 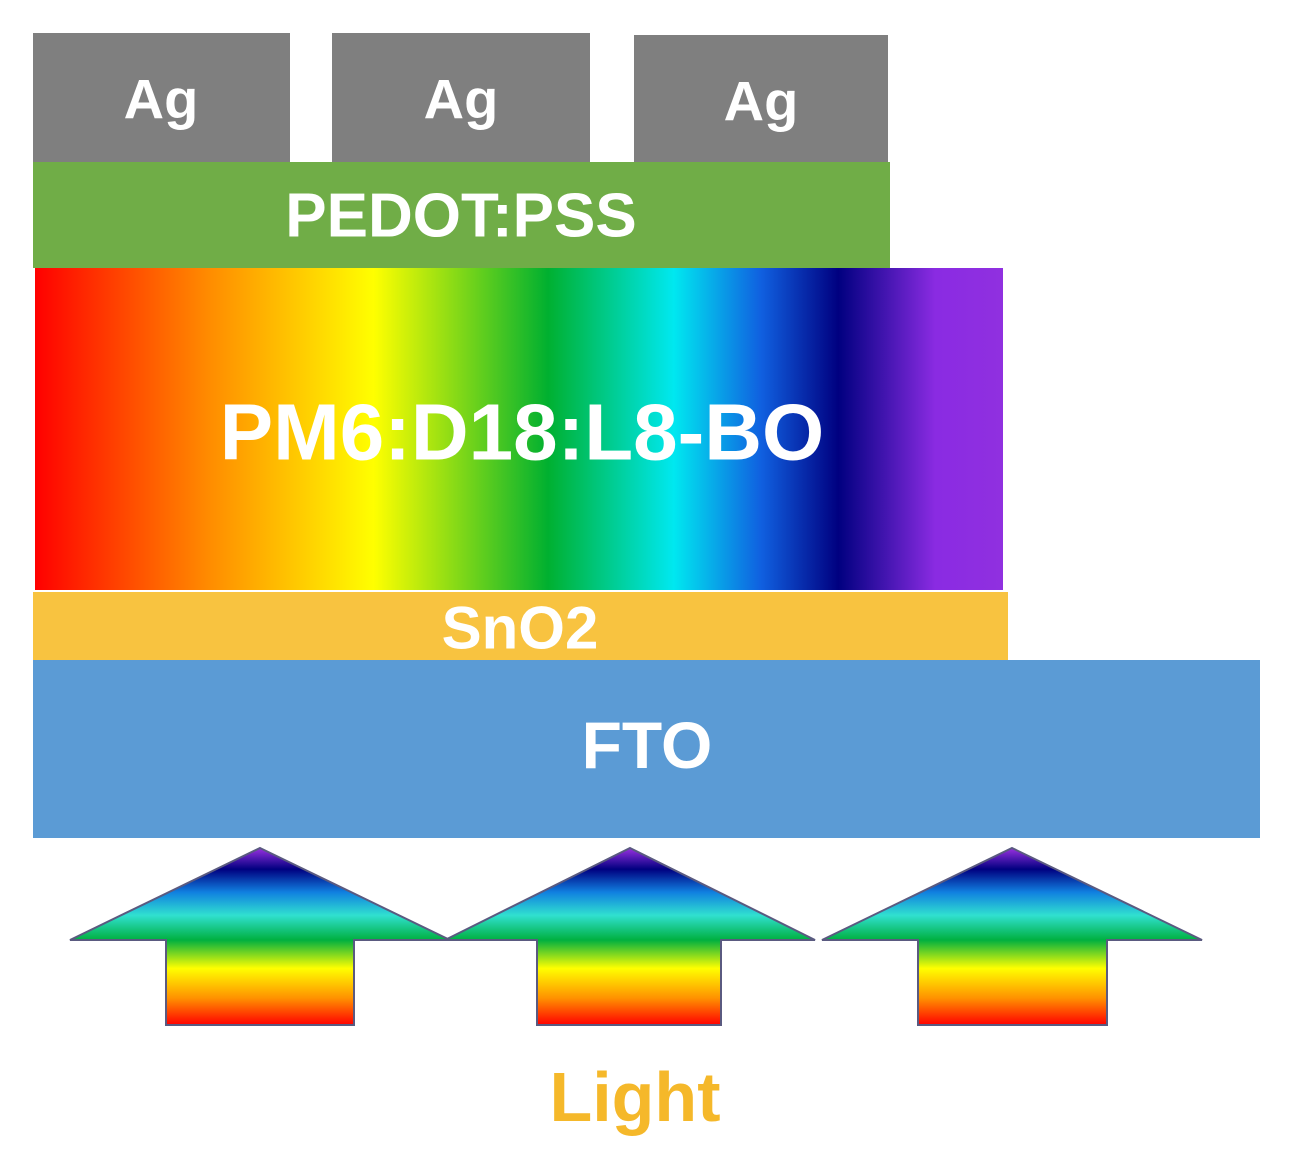 I want to click on layer-label: SnO2, so click(x=520, y=628).